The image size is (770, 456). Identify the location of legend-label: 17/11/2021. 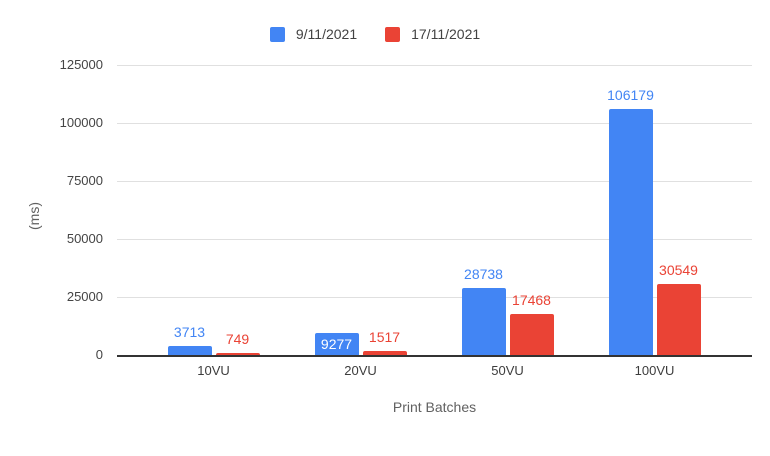
(446, 34).